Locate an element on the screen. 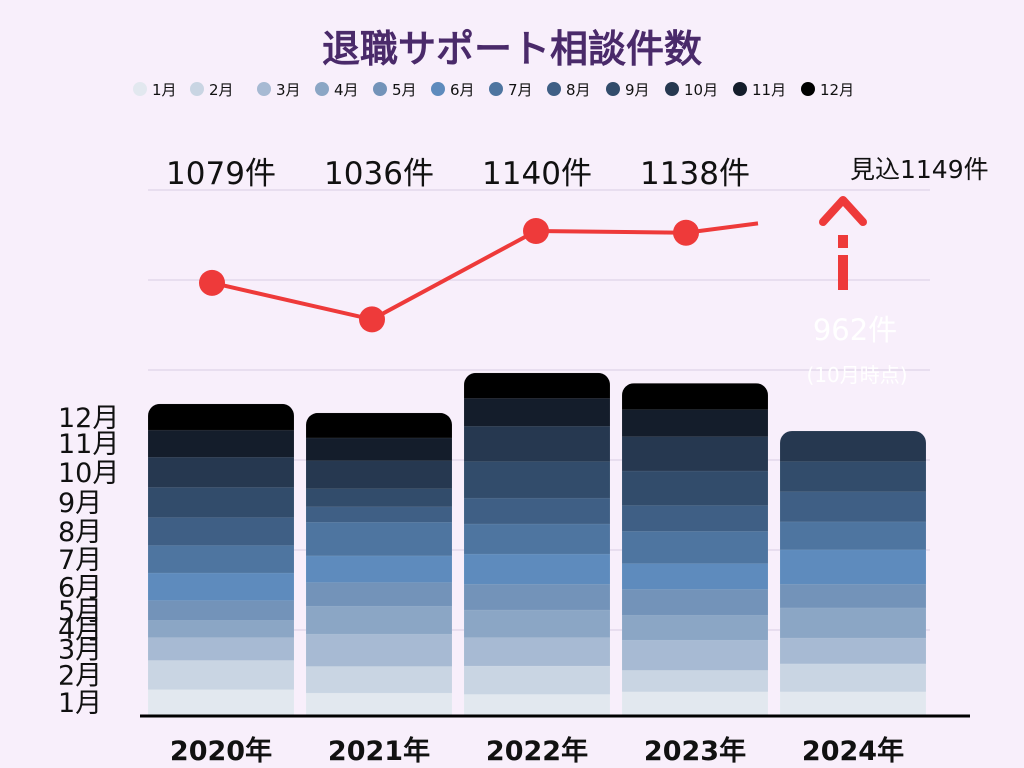 The height and width of the screenshot is (768, 1024). legend-label: 2月 is located at coordinates (221, 90).